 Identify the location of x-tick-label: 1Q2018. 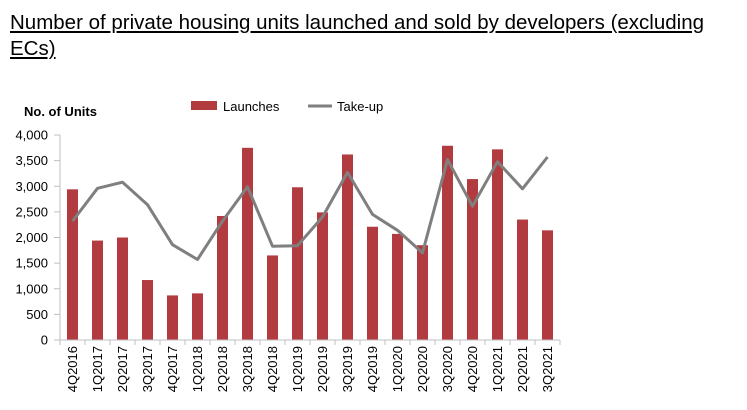
(197, 369).